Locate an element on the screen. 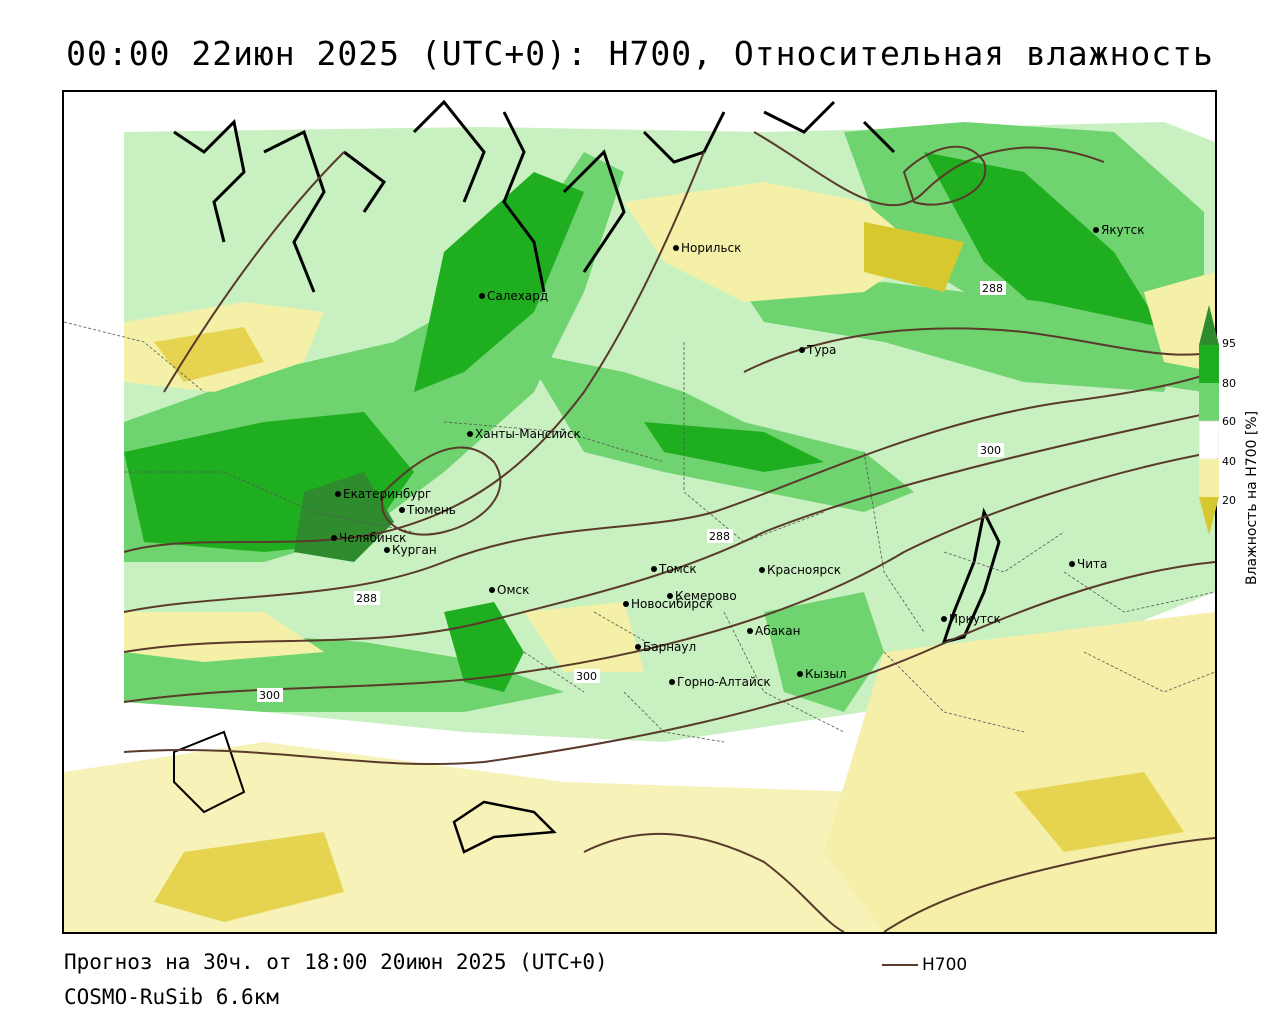 Image resolution: width=1280 pixels, height=1024 pixels. city-3: Салехард is located at coordinates (513, 296).